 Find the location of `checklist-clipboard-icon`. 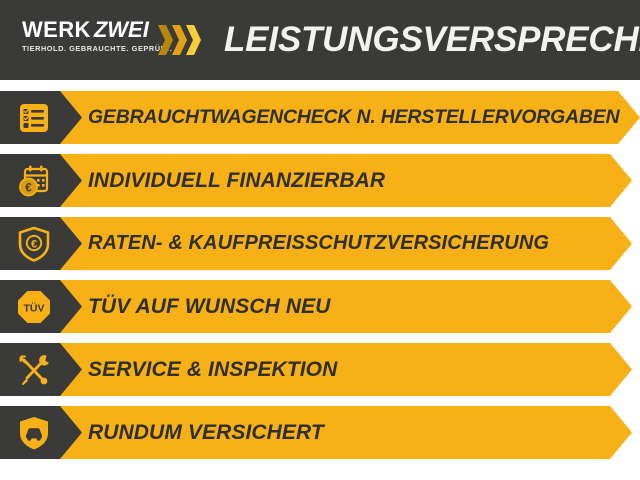

checklist-clipboard-icon is located at coordinates (33, 117).